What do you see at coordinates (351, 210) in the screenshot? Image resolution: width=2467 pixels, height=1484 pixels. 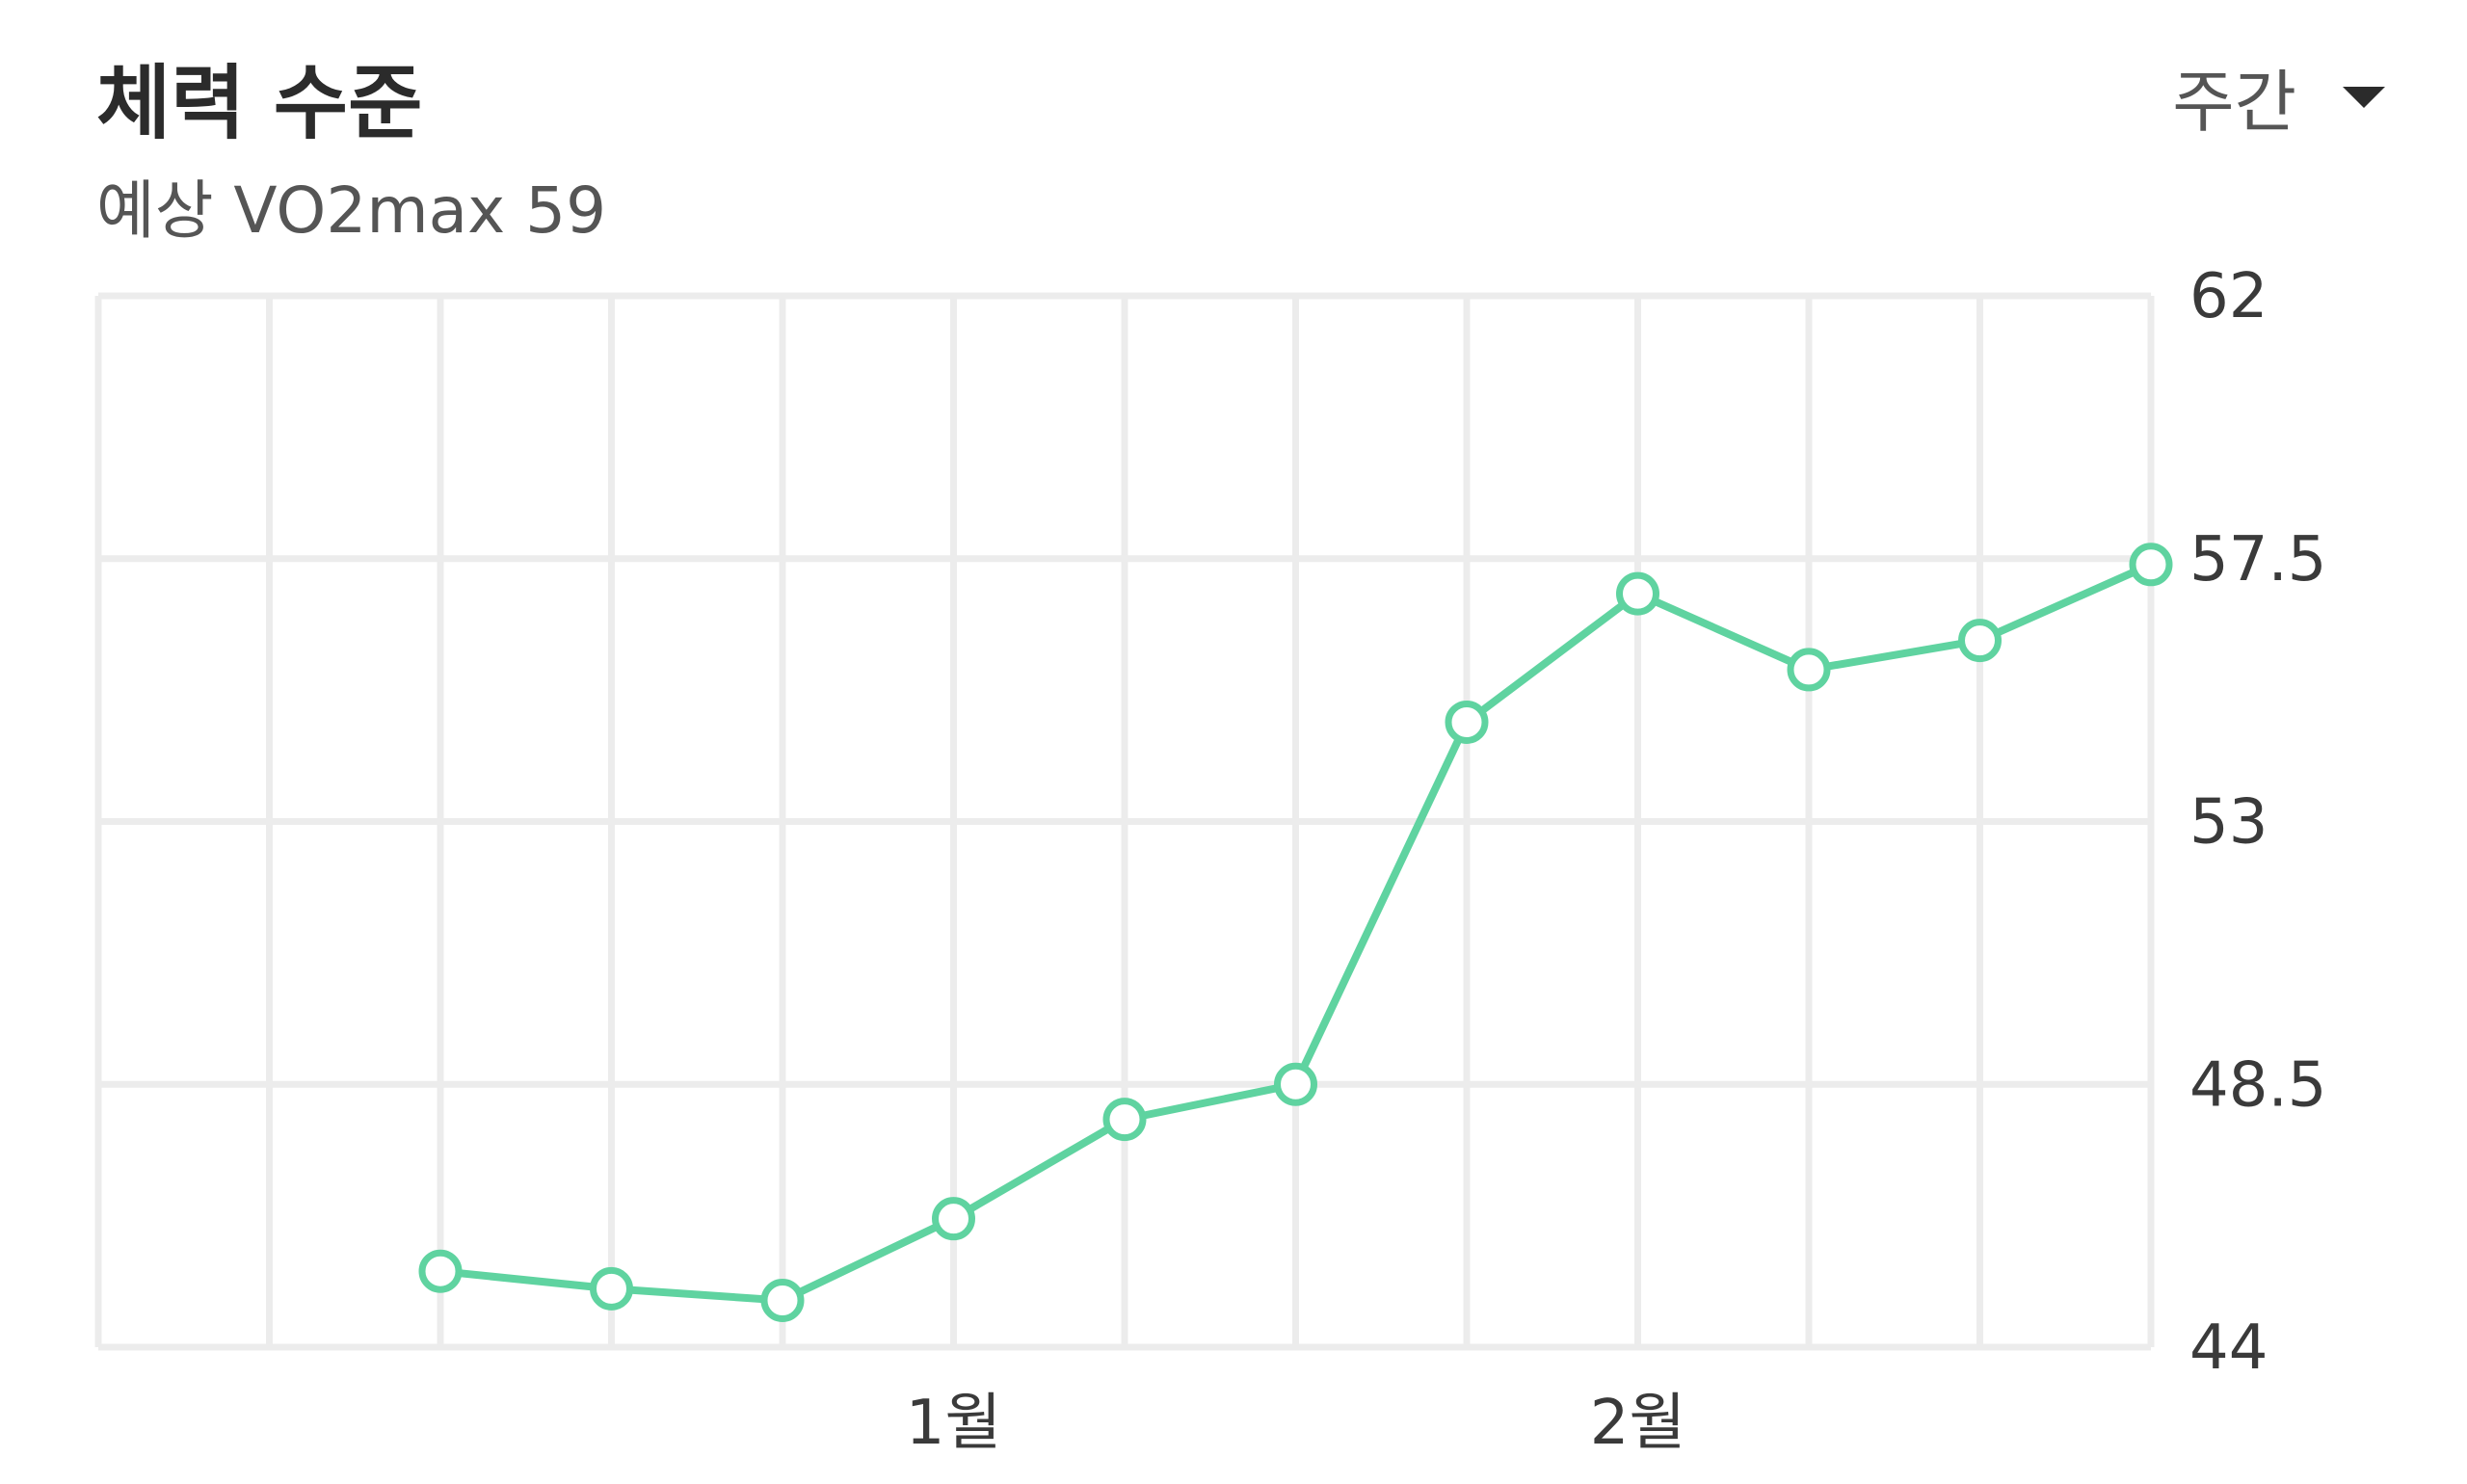 I see `vo2max-estimate: 예상 VO2max 59` at bounding box center [351, 210].